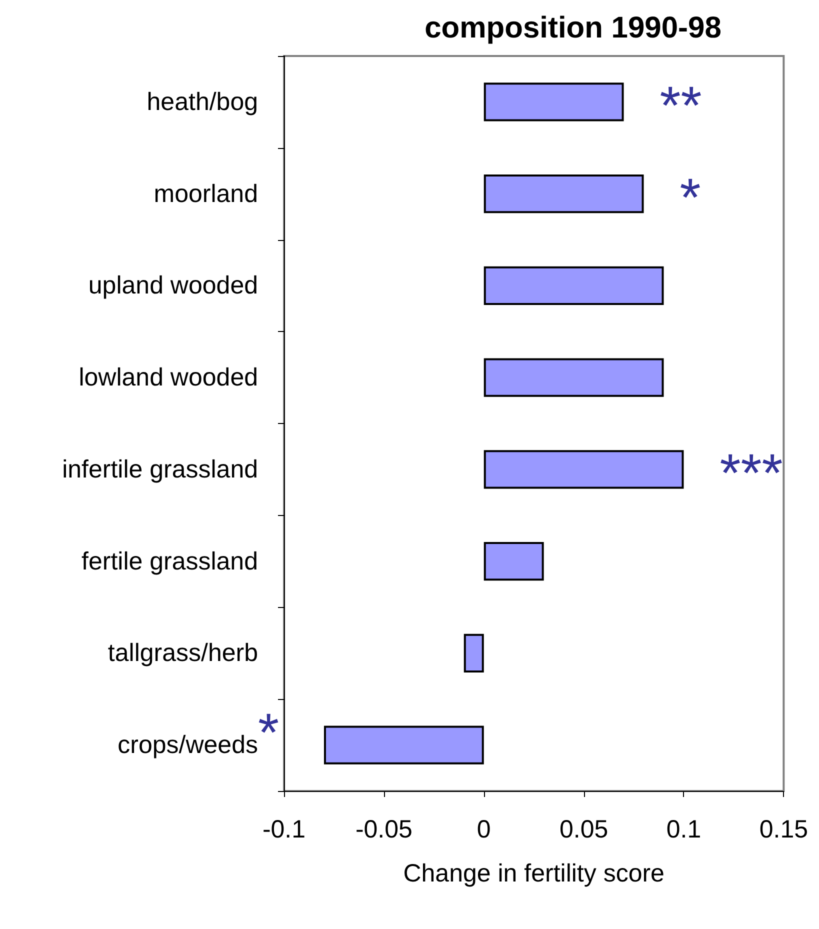  Describe the element at coordinates (284, 830) in the screenshot. I see `x-tick-label: -0.1` at that location.